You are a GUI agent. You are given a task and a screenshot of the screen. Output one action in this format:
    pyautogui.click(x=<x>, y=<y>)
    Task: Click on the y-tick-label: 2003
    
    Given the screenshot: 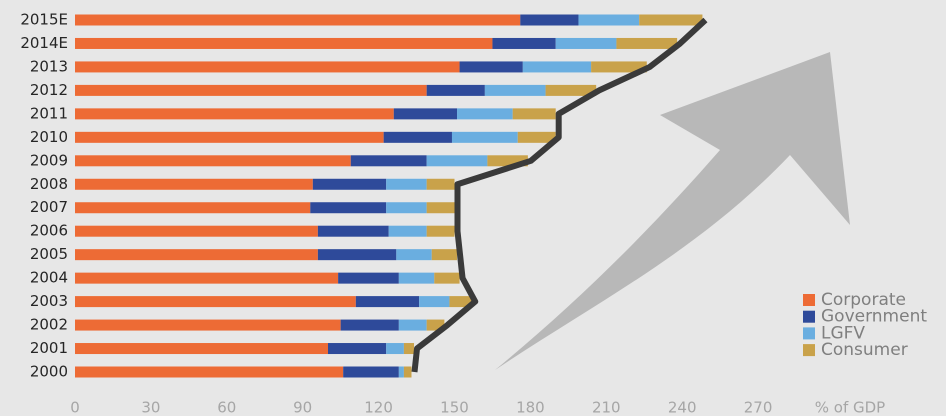 What is the action you would take?
    pyautogui.click(x=49, y=301)
    